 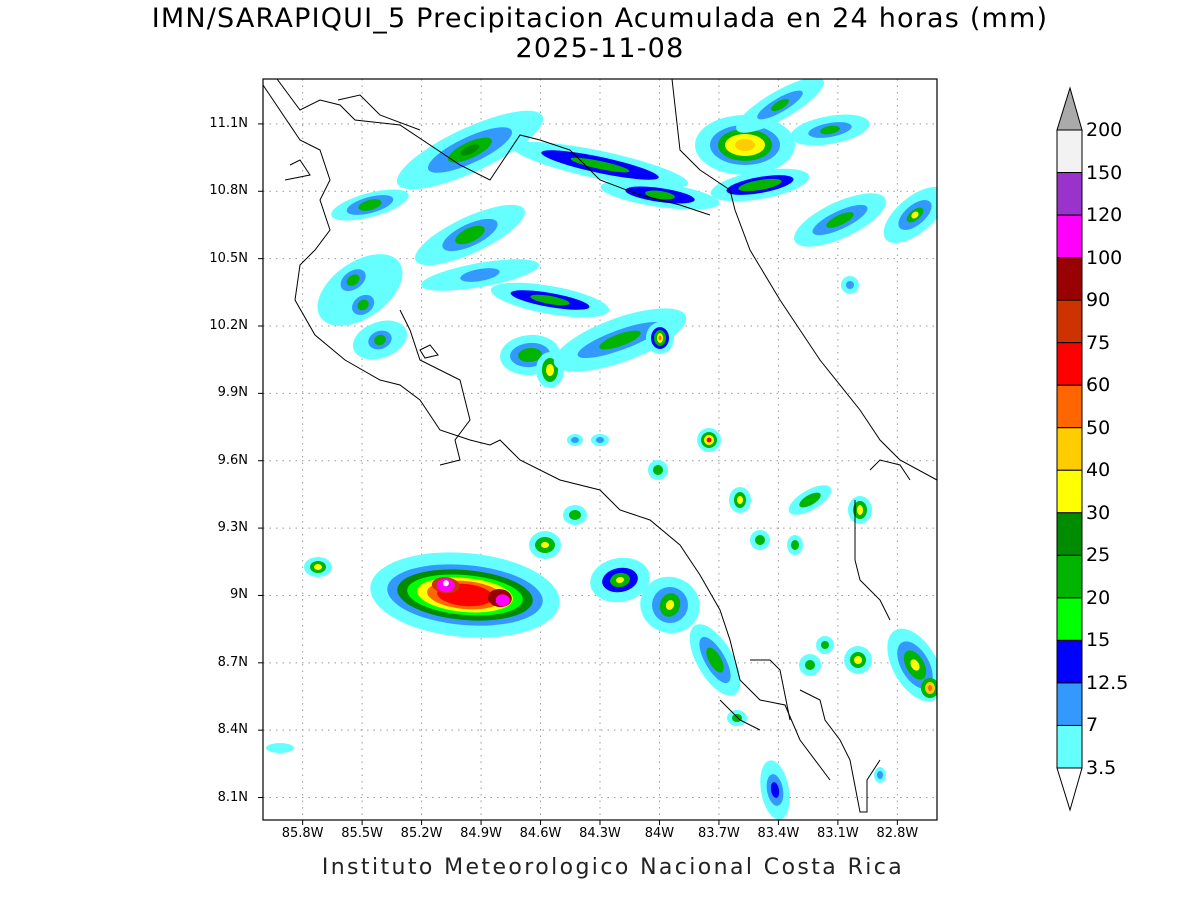 I want to click on x-tick-label: 84.3W, so click(x=600, y=833).